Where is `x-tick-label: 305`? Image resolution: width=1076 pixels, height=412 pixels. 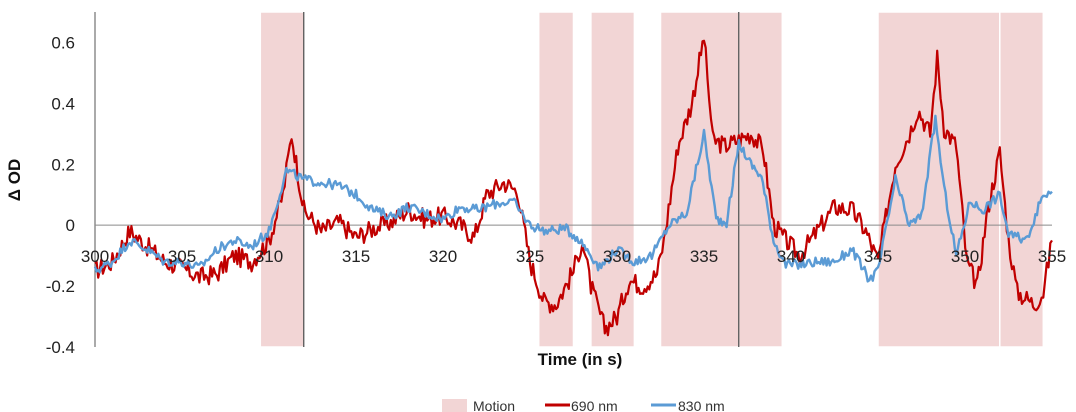 x-tick-label: 305 is located at coordinates (182, 256).